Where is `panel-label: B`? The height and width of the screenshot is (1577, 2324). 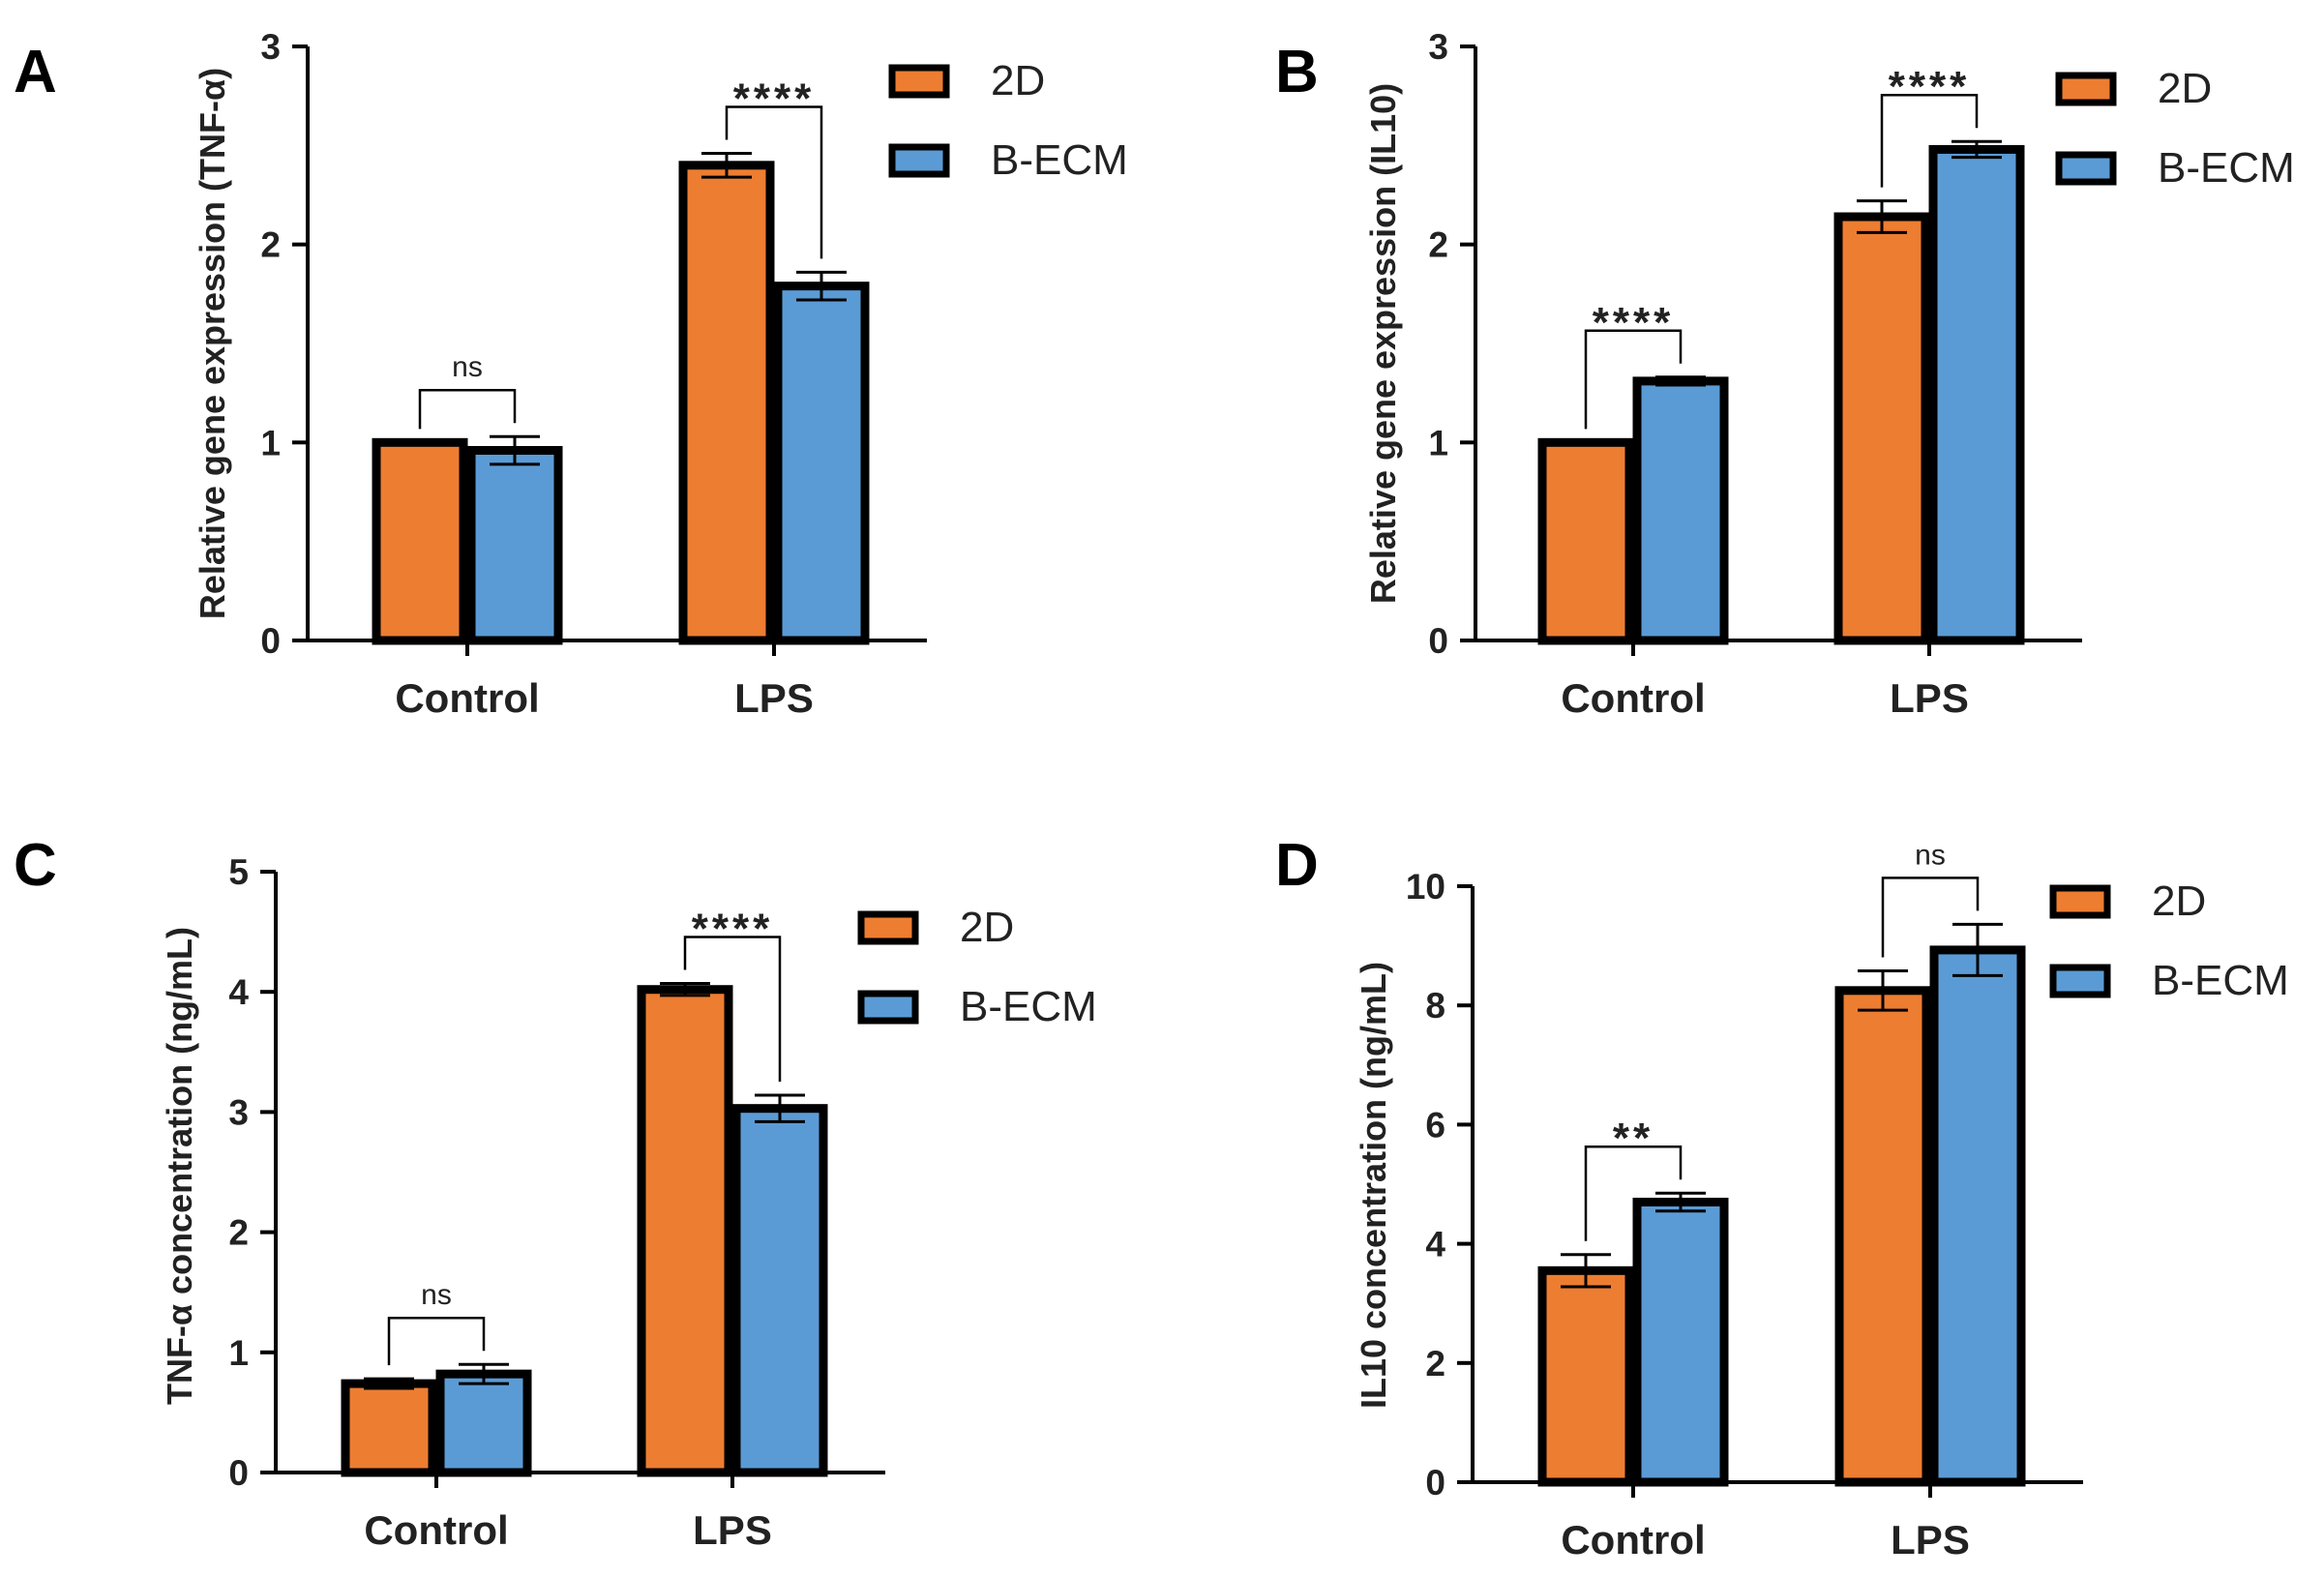 panel-label: B is located at coordinates (1297, 72).